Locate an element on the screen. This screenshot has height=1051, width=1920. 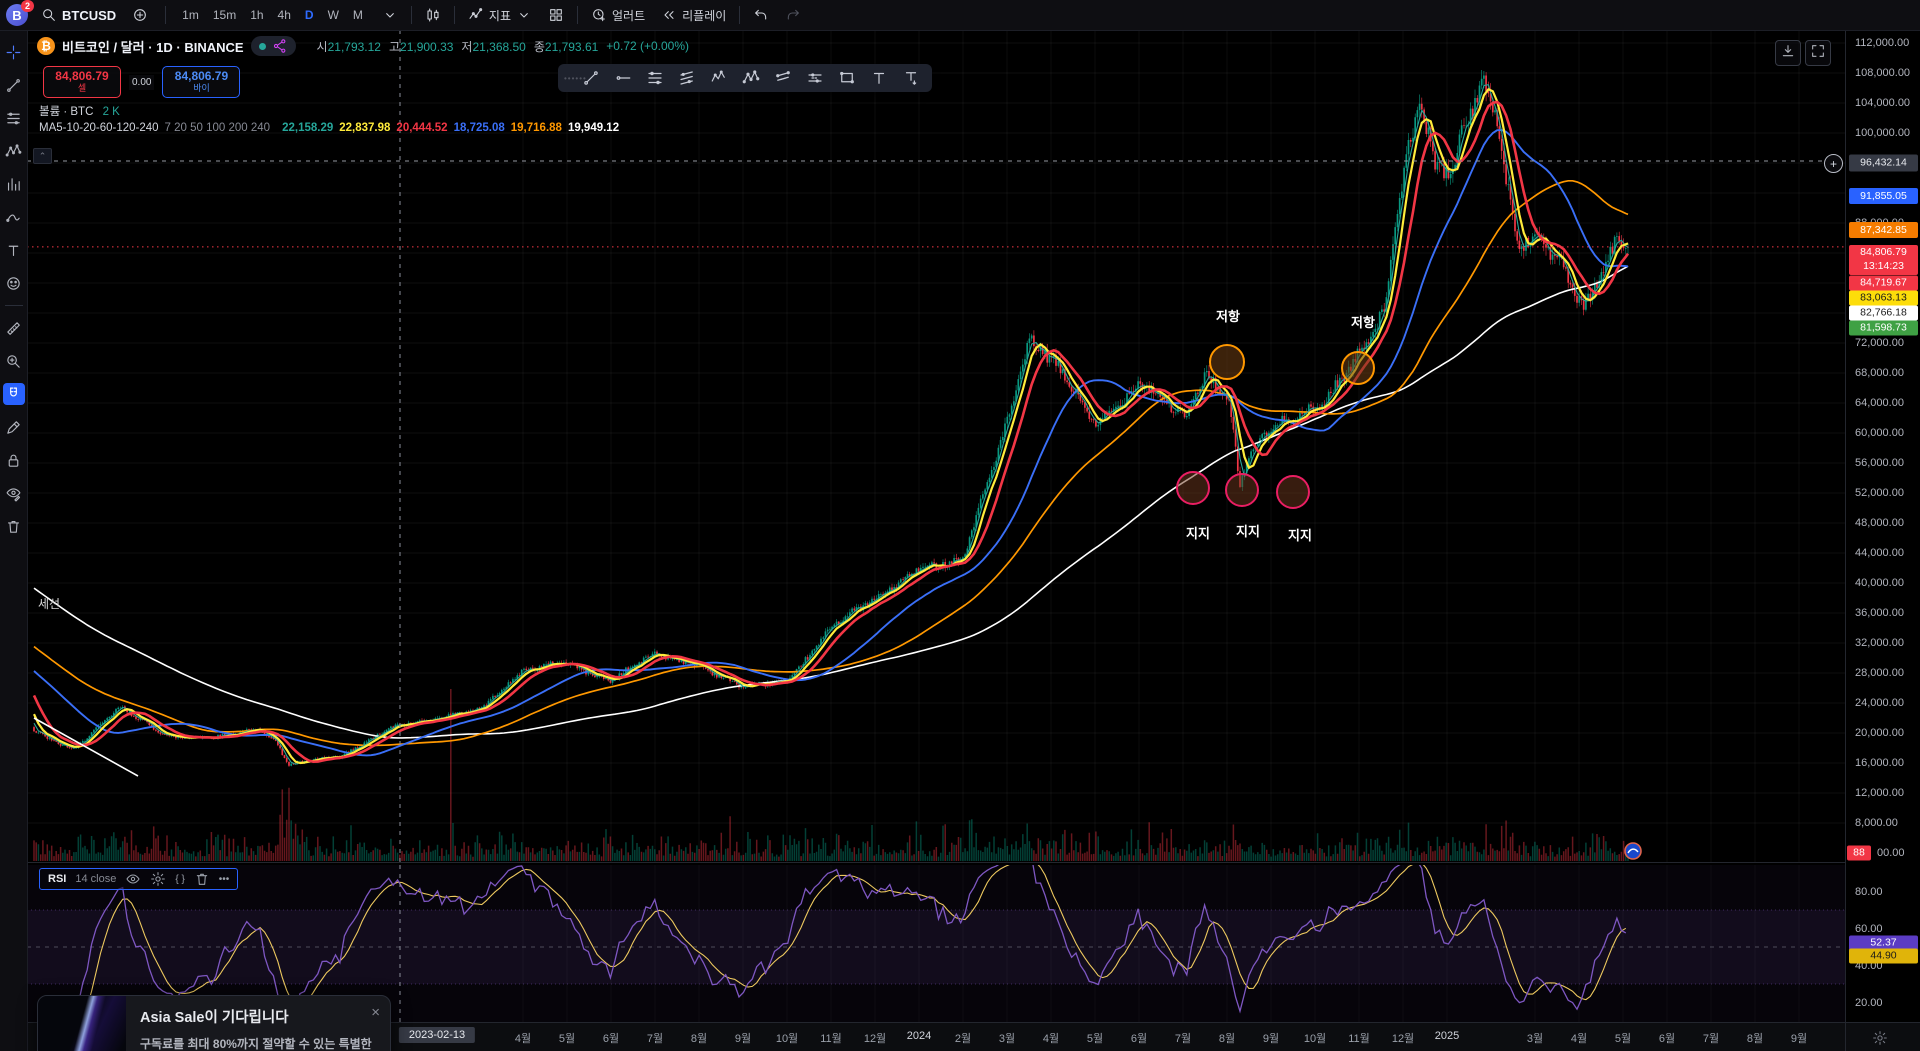
timeframe-1m: 1m is located at coordinates (190, 15).